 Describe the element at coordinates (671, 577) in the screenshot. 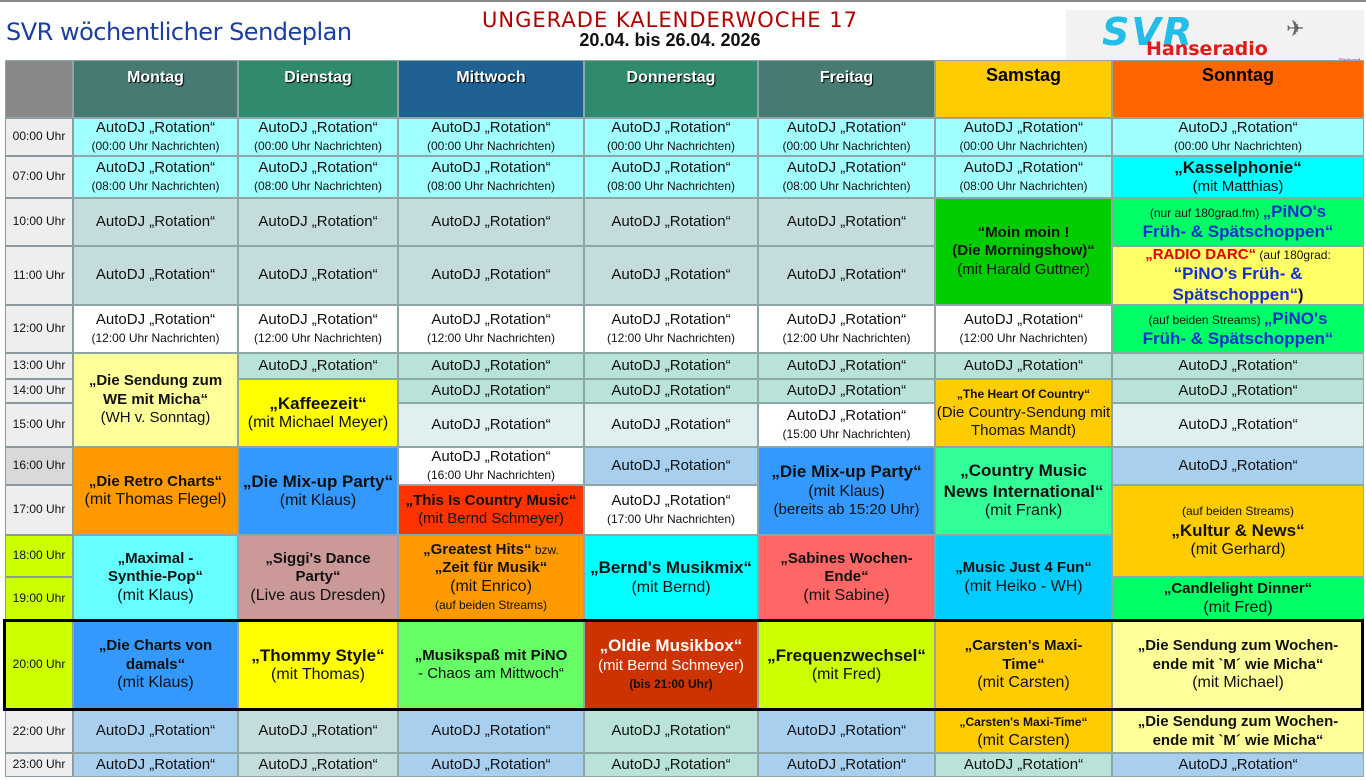

I see `show-cell: „Bernd's Musikmix“ (mit Bernd)` at that location.